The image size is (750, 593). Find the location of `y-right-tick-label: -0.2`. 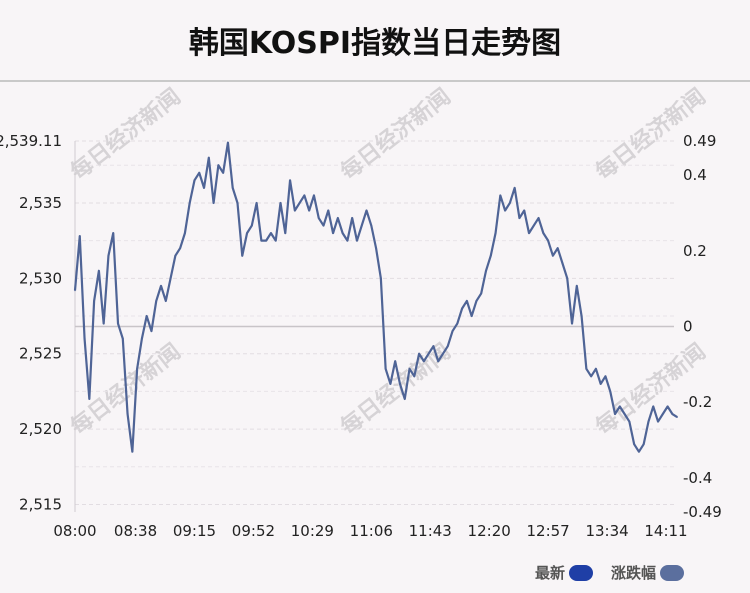

y-right-tick-label: -0.2 is located at coordinates (697, 402).